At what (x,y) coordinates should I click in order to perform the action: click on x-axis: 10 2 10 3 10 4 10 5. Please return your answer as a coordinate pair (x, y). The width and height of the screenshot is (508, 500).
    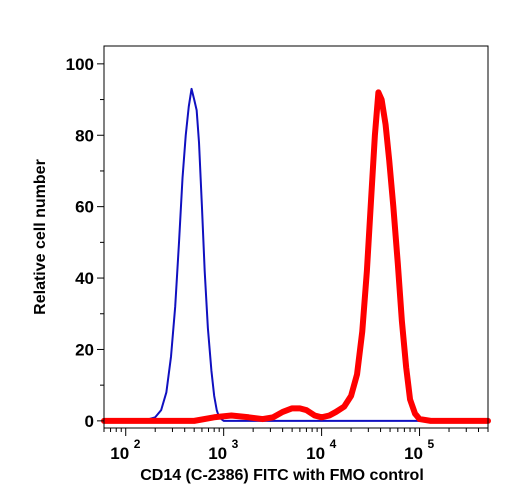
    Looking at the image, I should click on (296, 445).